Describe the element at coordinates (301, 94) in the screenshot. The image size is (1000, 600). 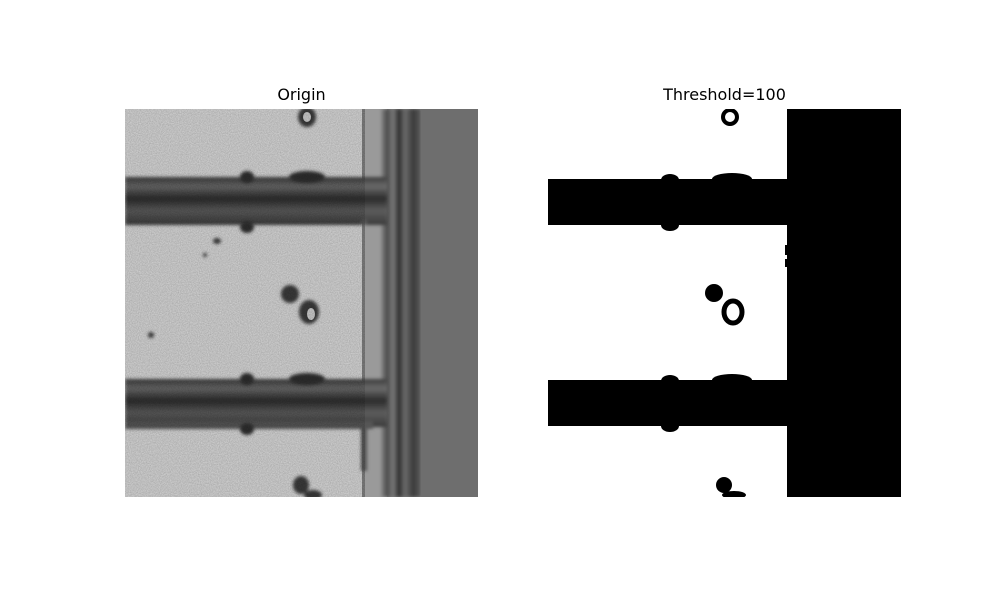
I see `panel-title-origin: Origin` at that location.